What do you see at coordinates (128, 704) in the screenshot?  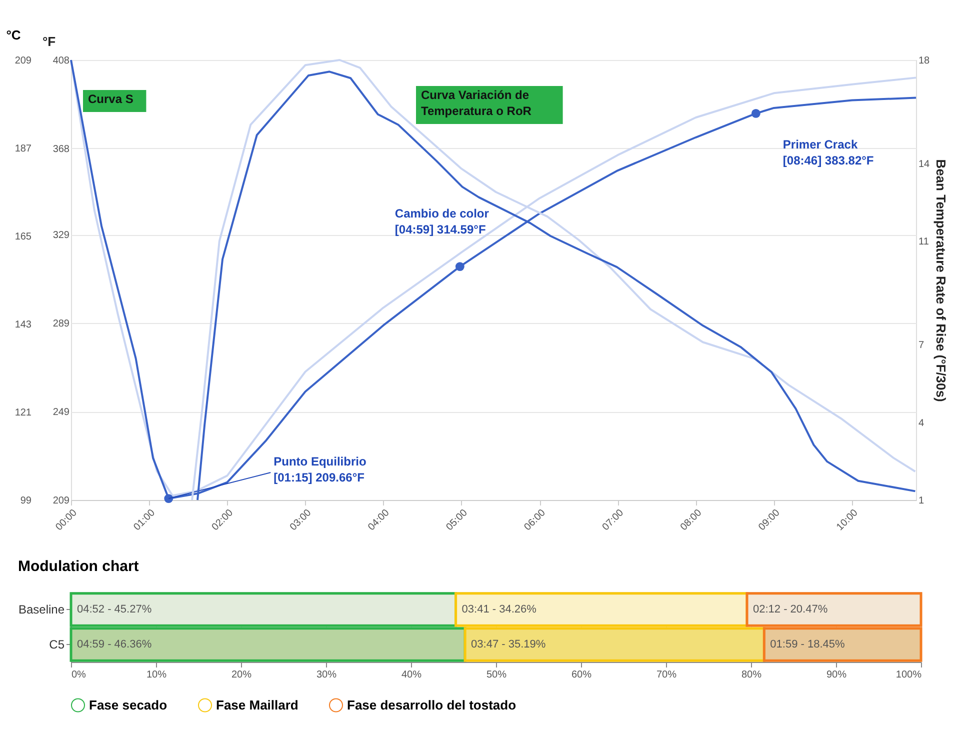 I see `legend-label: Fase secado` at bounding box center [128, 704].